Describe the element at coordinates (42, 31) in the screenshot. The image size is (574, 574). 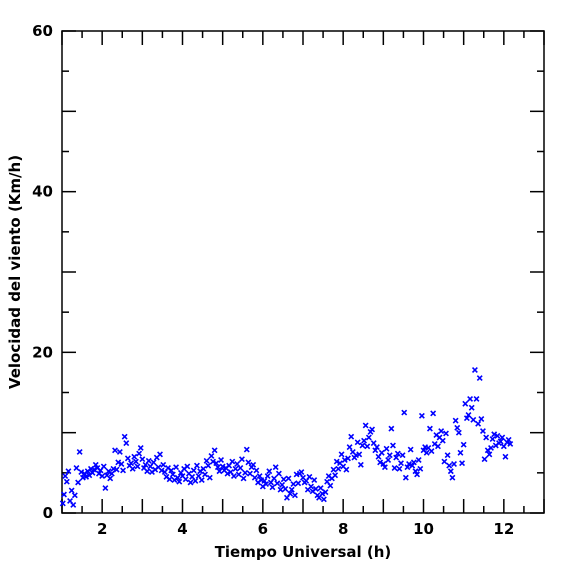
I see `y-tick-label: 60` at that location.